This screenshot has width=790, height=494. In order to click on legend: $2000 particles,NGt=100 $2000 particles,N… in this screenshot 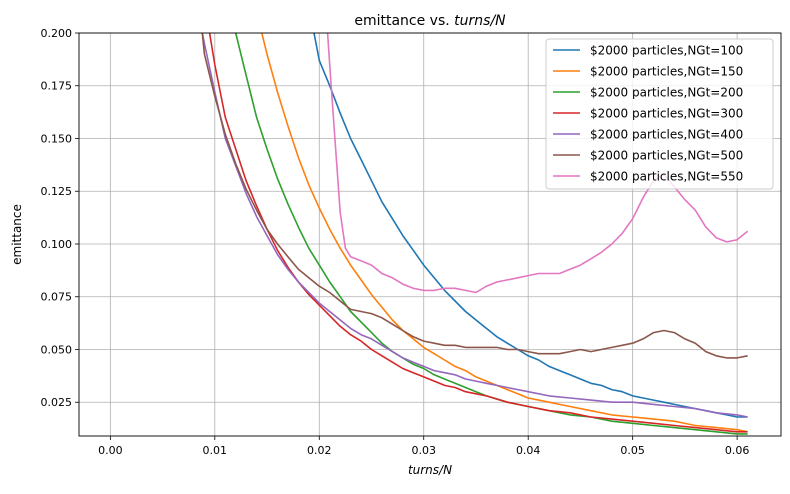, I will do `click(659, 114)`.